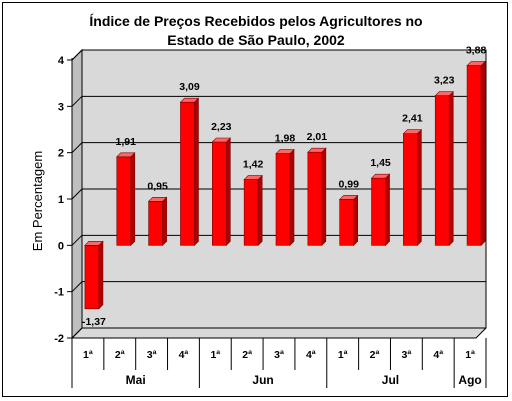  I want to click on data-label: 1,45, so click(380, 163).